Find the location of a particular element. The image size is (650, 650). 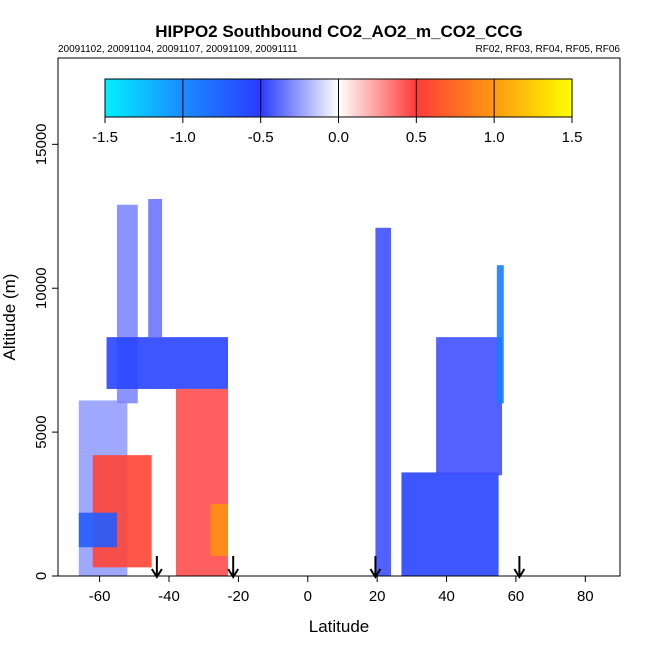

colorbar: -1.5 -1.0 -0.5 0.0 0.5 1.0 1.5 is located at coordinates (337, 112).